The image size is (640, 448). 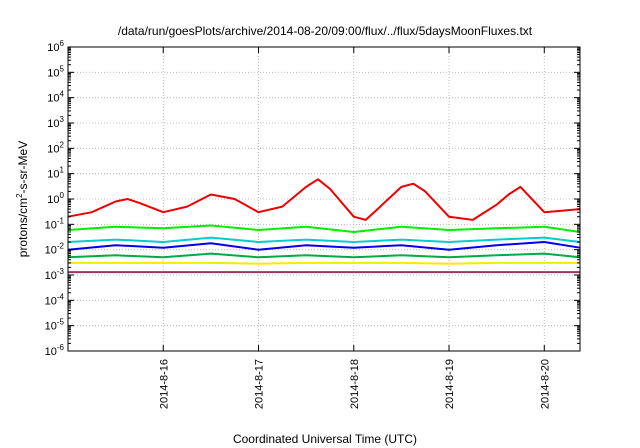 I want to click on x-tick-label: 2014-8-16, so click(x=164, y=384).